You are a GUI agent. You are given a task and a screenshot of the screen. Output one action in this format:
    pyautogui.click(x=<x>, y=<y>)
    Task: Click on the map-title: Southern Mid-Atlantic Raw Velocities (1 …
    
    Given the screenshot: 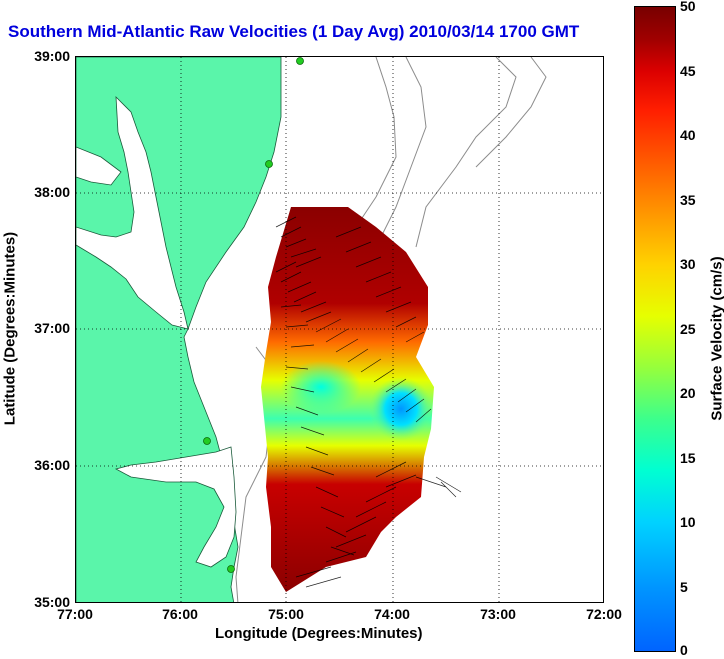 What is the action you would take?
    pyautogui.click(x=294, y=31)
    